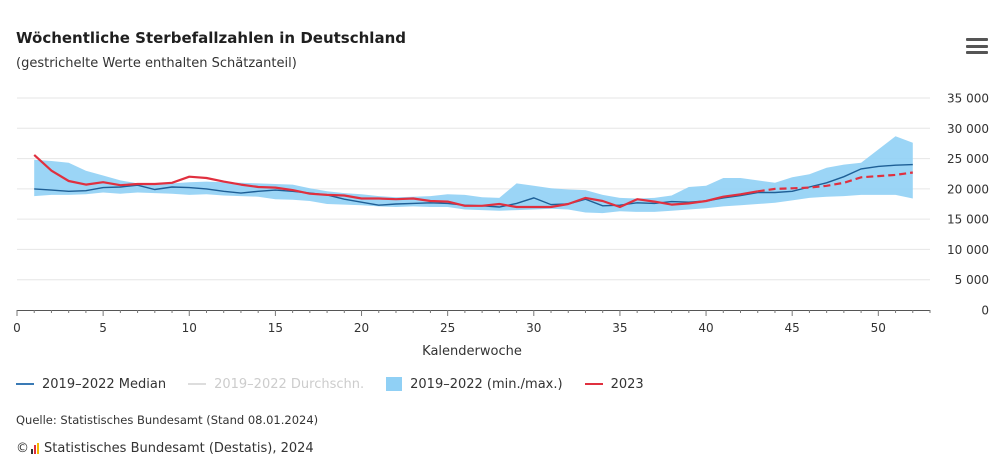 This screenshot has height=458, width=995. I want to click on x-tick-label: 40, so click(705, 328).